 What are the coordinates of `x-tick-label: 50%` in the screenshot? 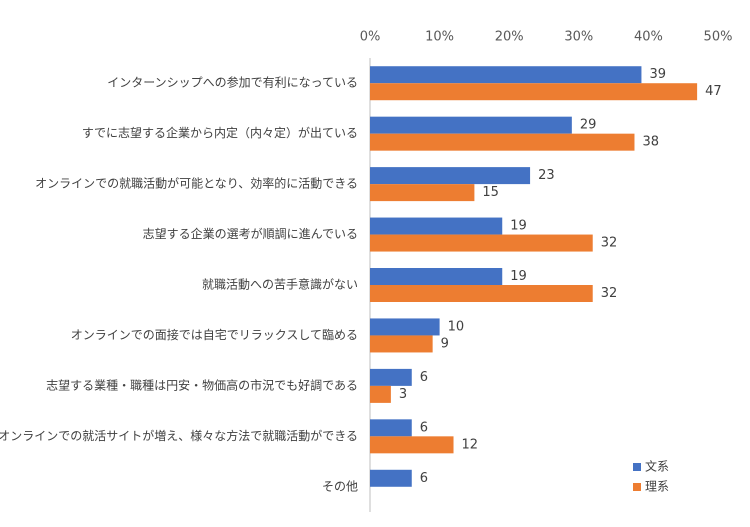 It's located at (718, 37).